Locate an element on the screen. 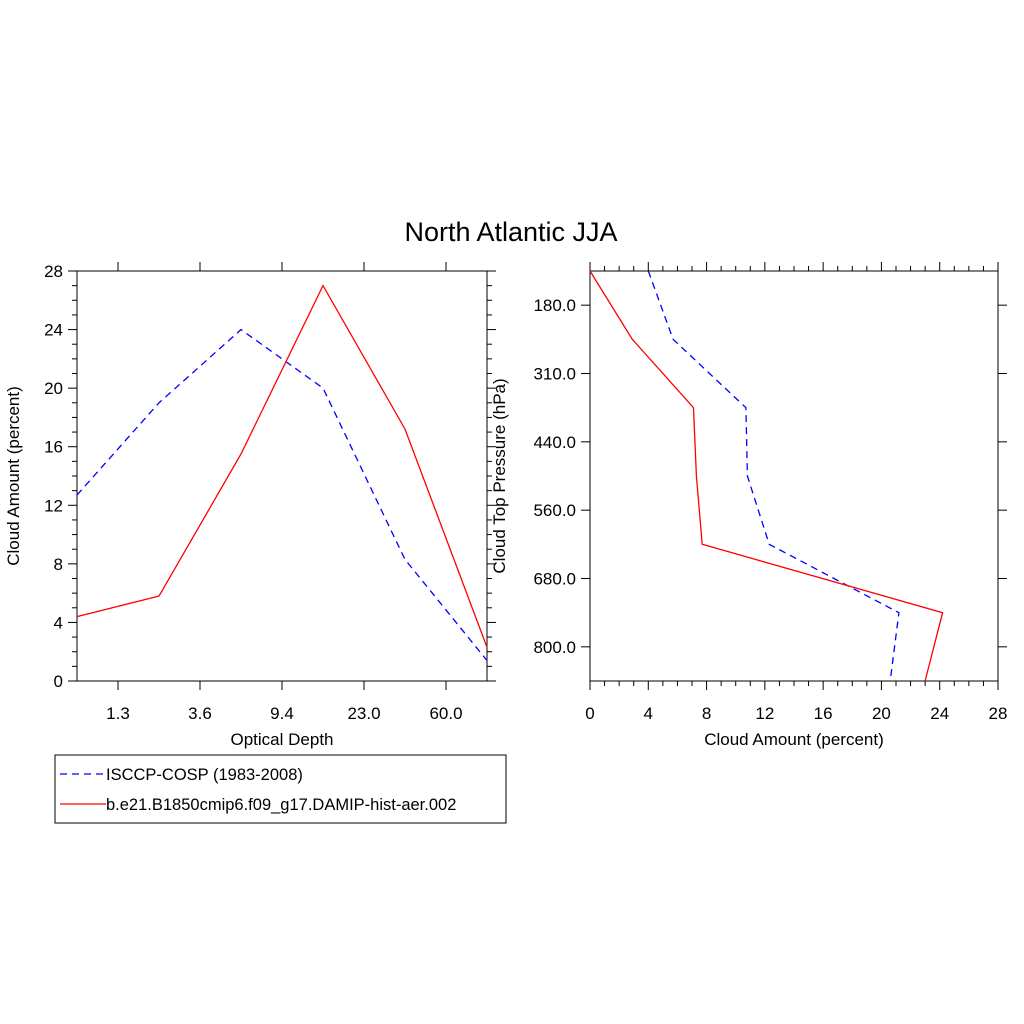 The height and width of the screenshot is (1024, 1024). right-x-tick-label: 28 is located at coordinates (998, 713).